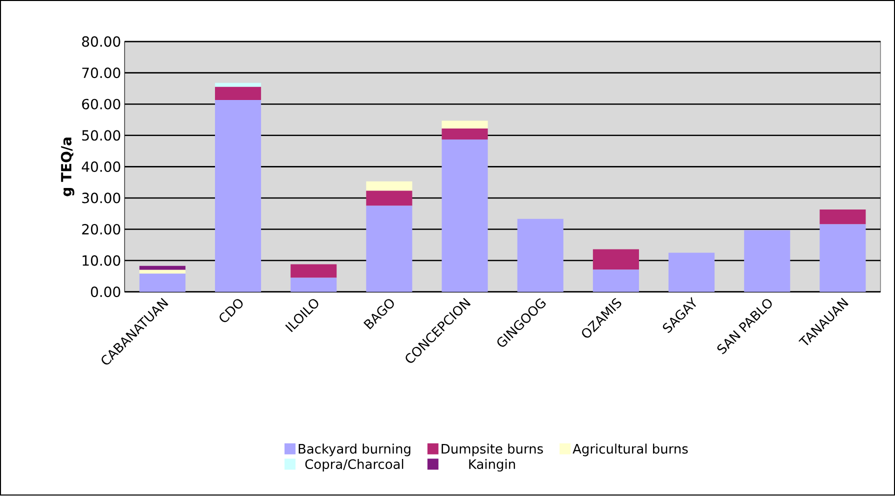  What do you see at coordinates (101, 135) in the screenshot?
I see `y-tick-label: 50.00` at bounding box center [101, 135].